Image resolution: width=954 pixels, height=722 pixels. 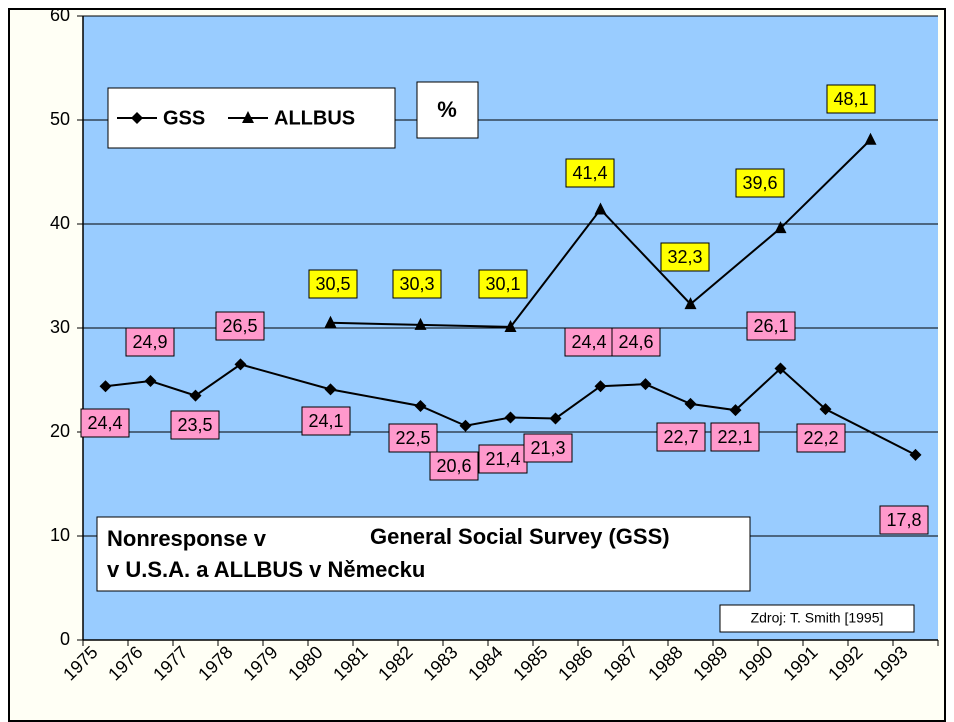 I want to click on y-tick-label: 30, so click(x=60, y=327).